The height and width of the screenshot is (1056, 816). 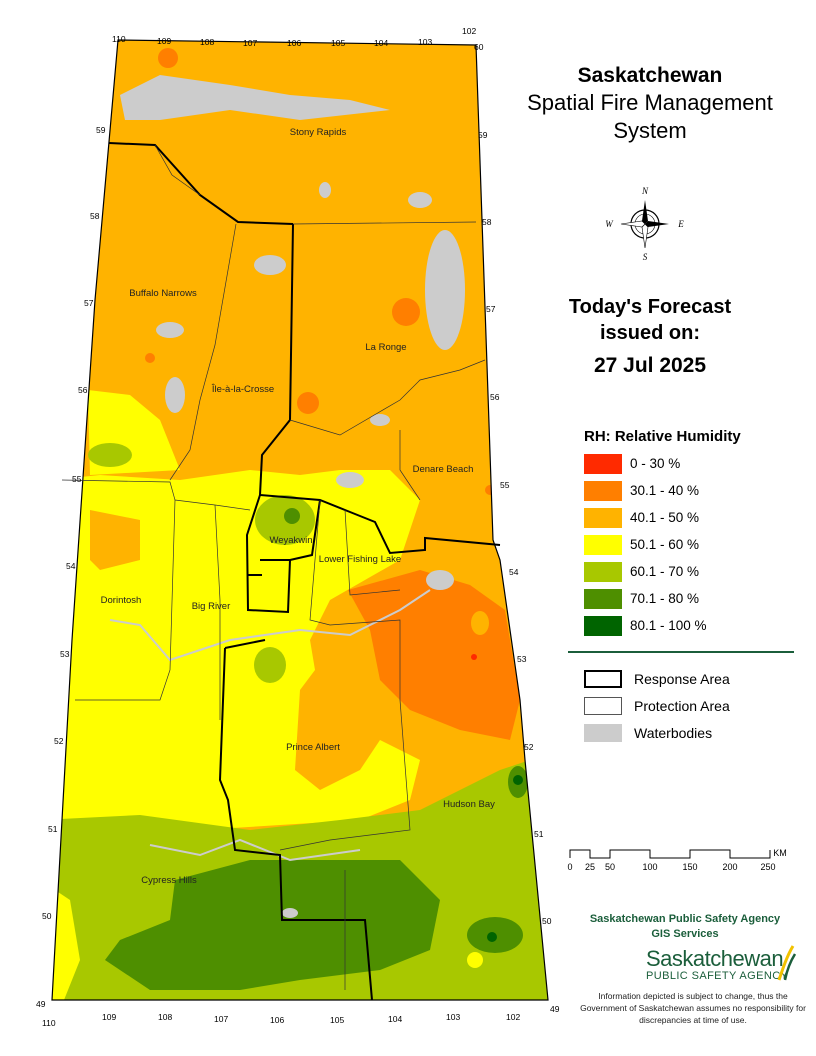 What do you see at coordinates (95, 216) in the screenshot?
I see `lat-58-left: 58` at bounding box center [95, 216].